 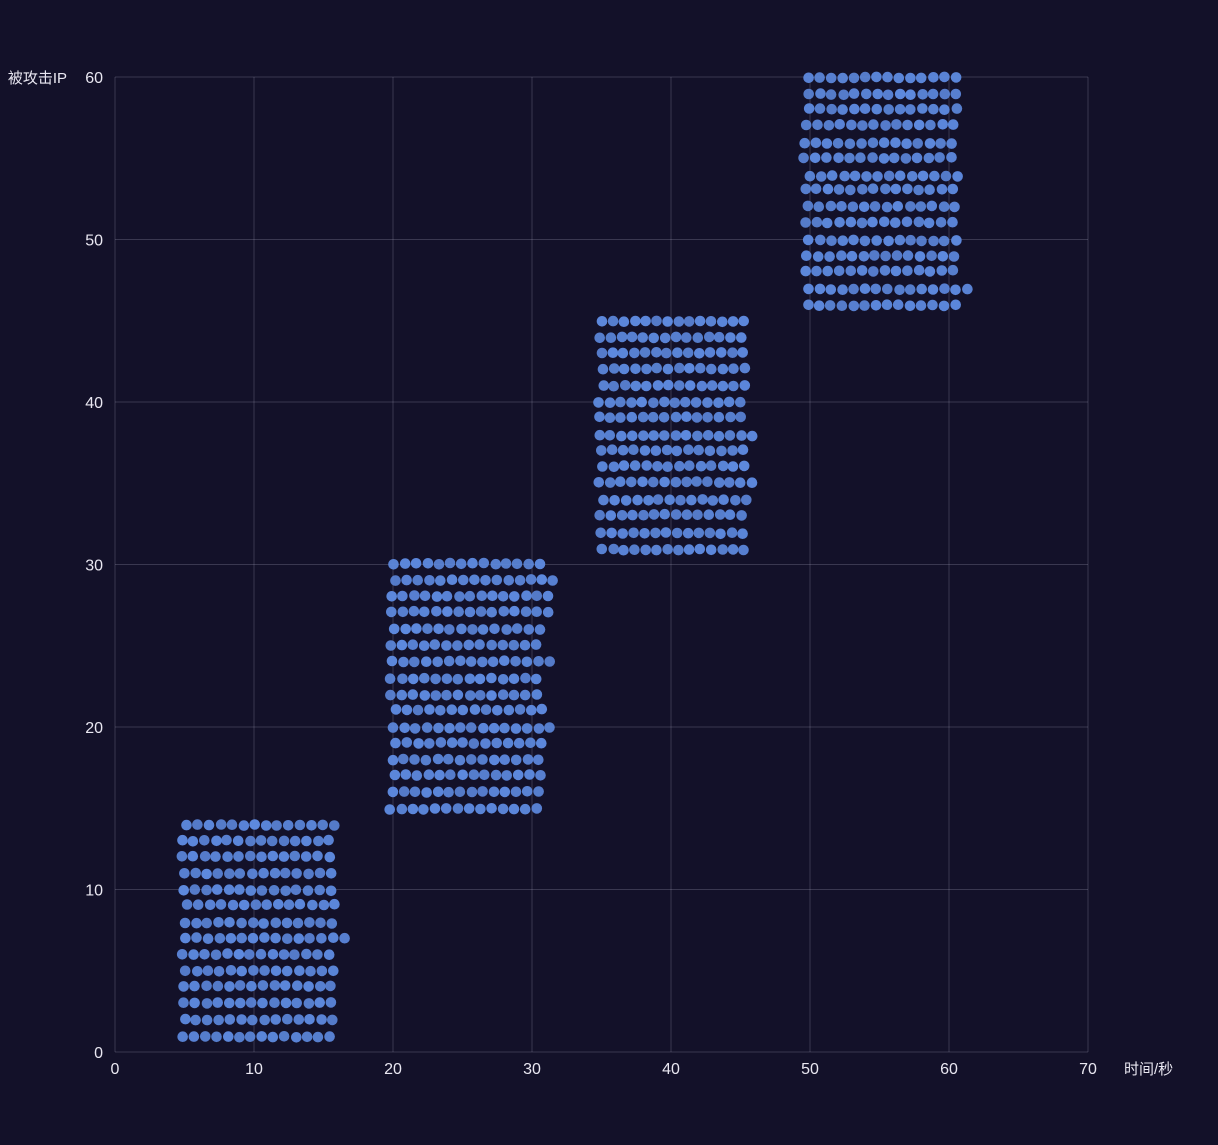 I want to click on x-tick-label: 60, so click(x=949, y=1069).